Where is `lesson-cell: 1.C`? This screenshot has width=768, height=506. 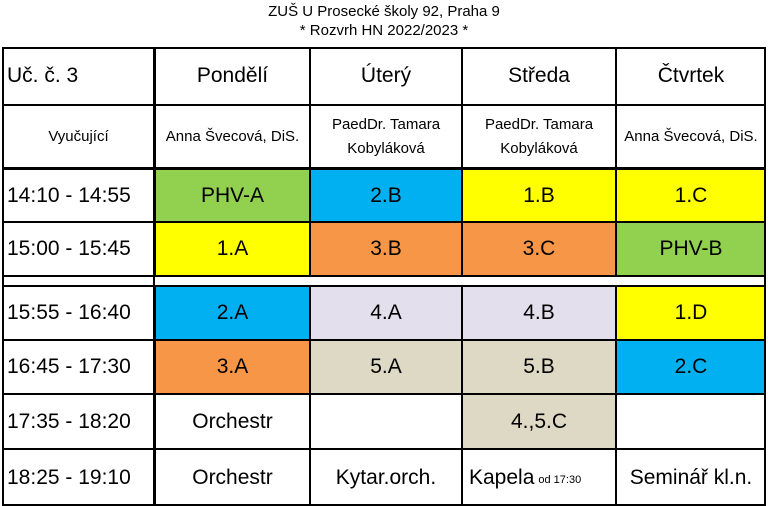 lesson-cell: 1.C is located at coordinates (691, 195).